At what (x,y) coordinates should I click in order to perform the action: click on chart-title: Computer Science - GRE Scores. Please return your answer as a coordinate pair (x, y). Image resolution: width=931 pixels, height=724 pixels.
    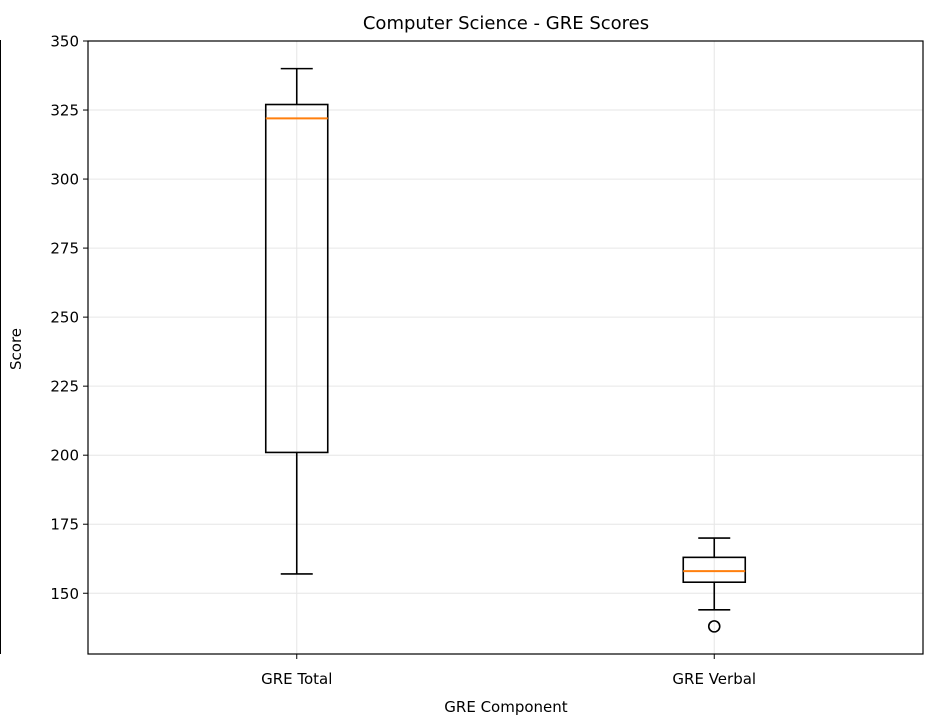
    Looking at the image, I should click on (506, 23).